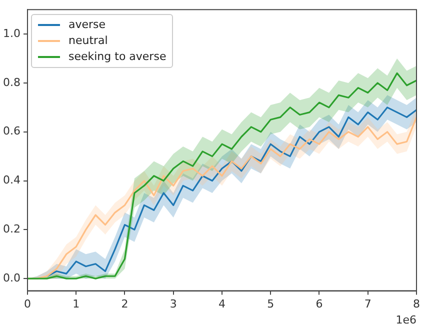 This screenshot has height=328, width=423. Describe the element at coordinates (270, 303) in the screenshot. I see `x-tick-label: 5` at that location.